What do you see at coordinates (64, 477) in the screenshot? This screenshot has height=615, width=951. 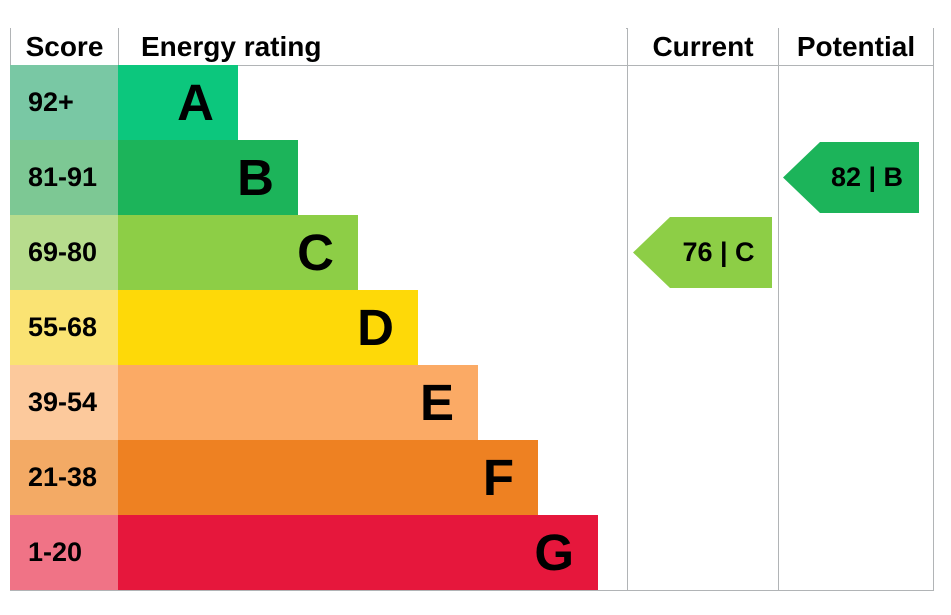 I see `score-range-f: 21-38` at bounding box center [64, 477].